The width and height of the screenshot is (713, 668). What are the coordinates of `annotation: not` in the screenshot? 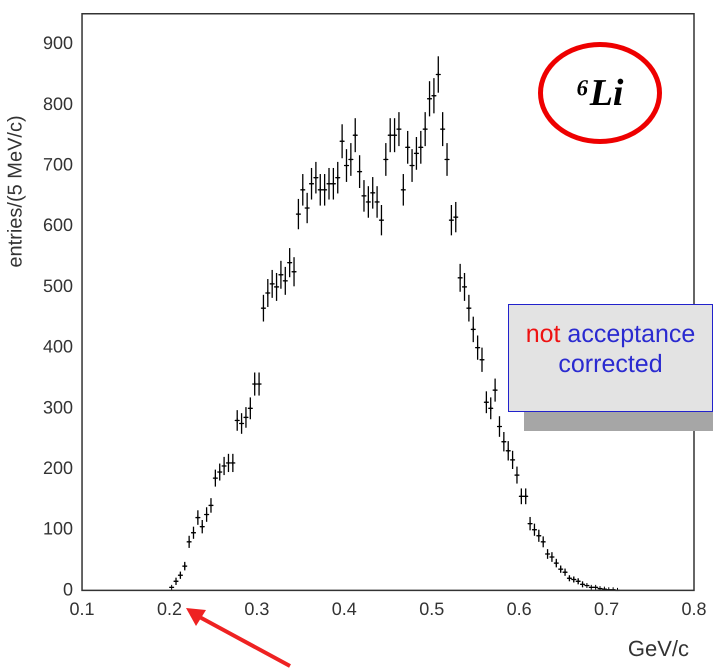 It's located at (543, 334).